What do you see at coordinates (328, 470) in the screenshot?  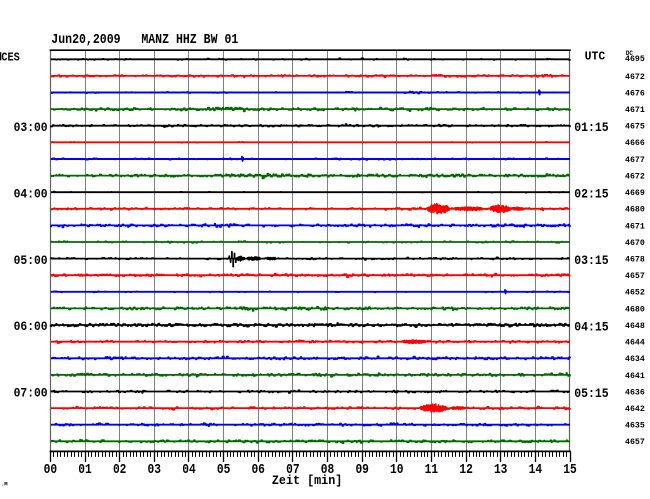 I see `svg-text: 08` at bounding box center [328, 470].